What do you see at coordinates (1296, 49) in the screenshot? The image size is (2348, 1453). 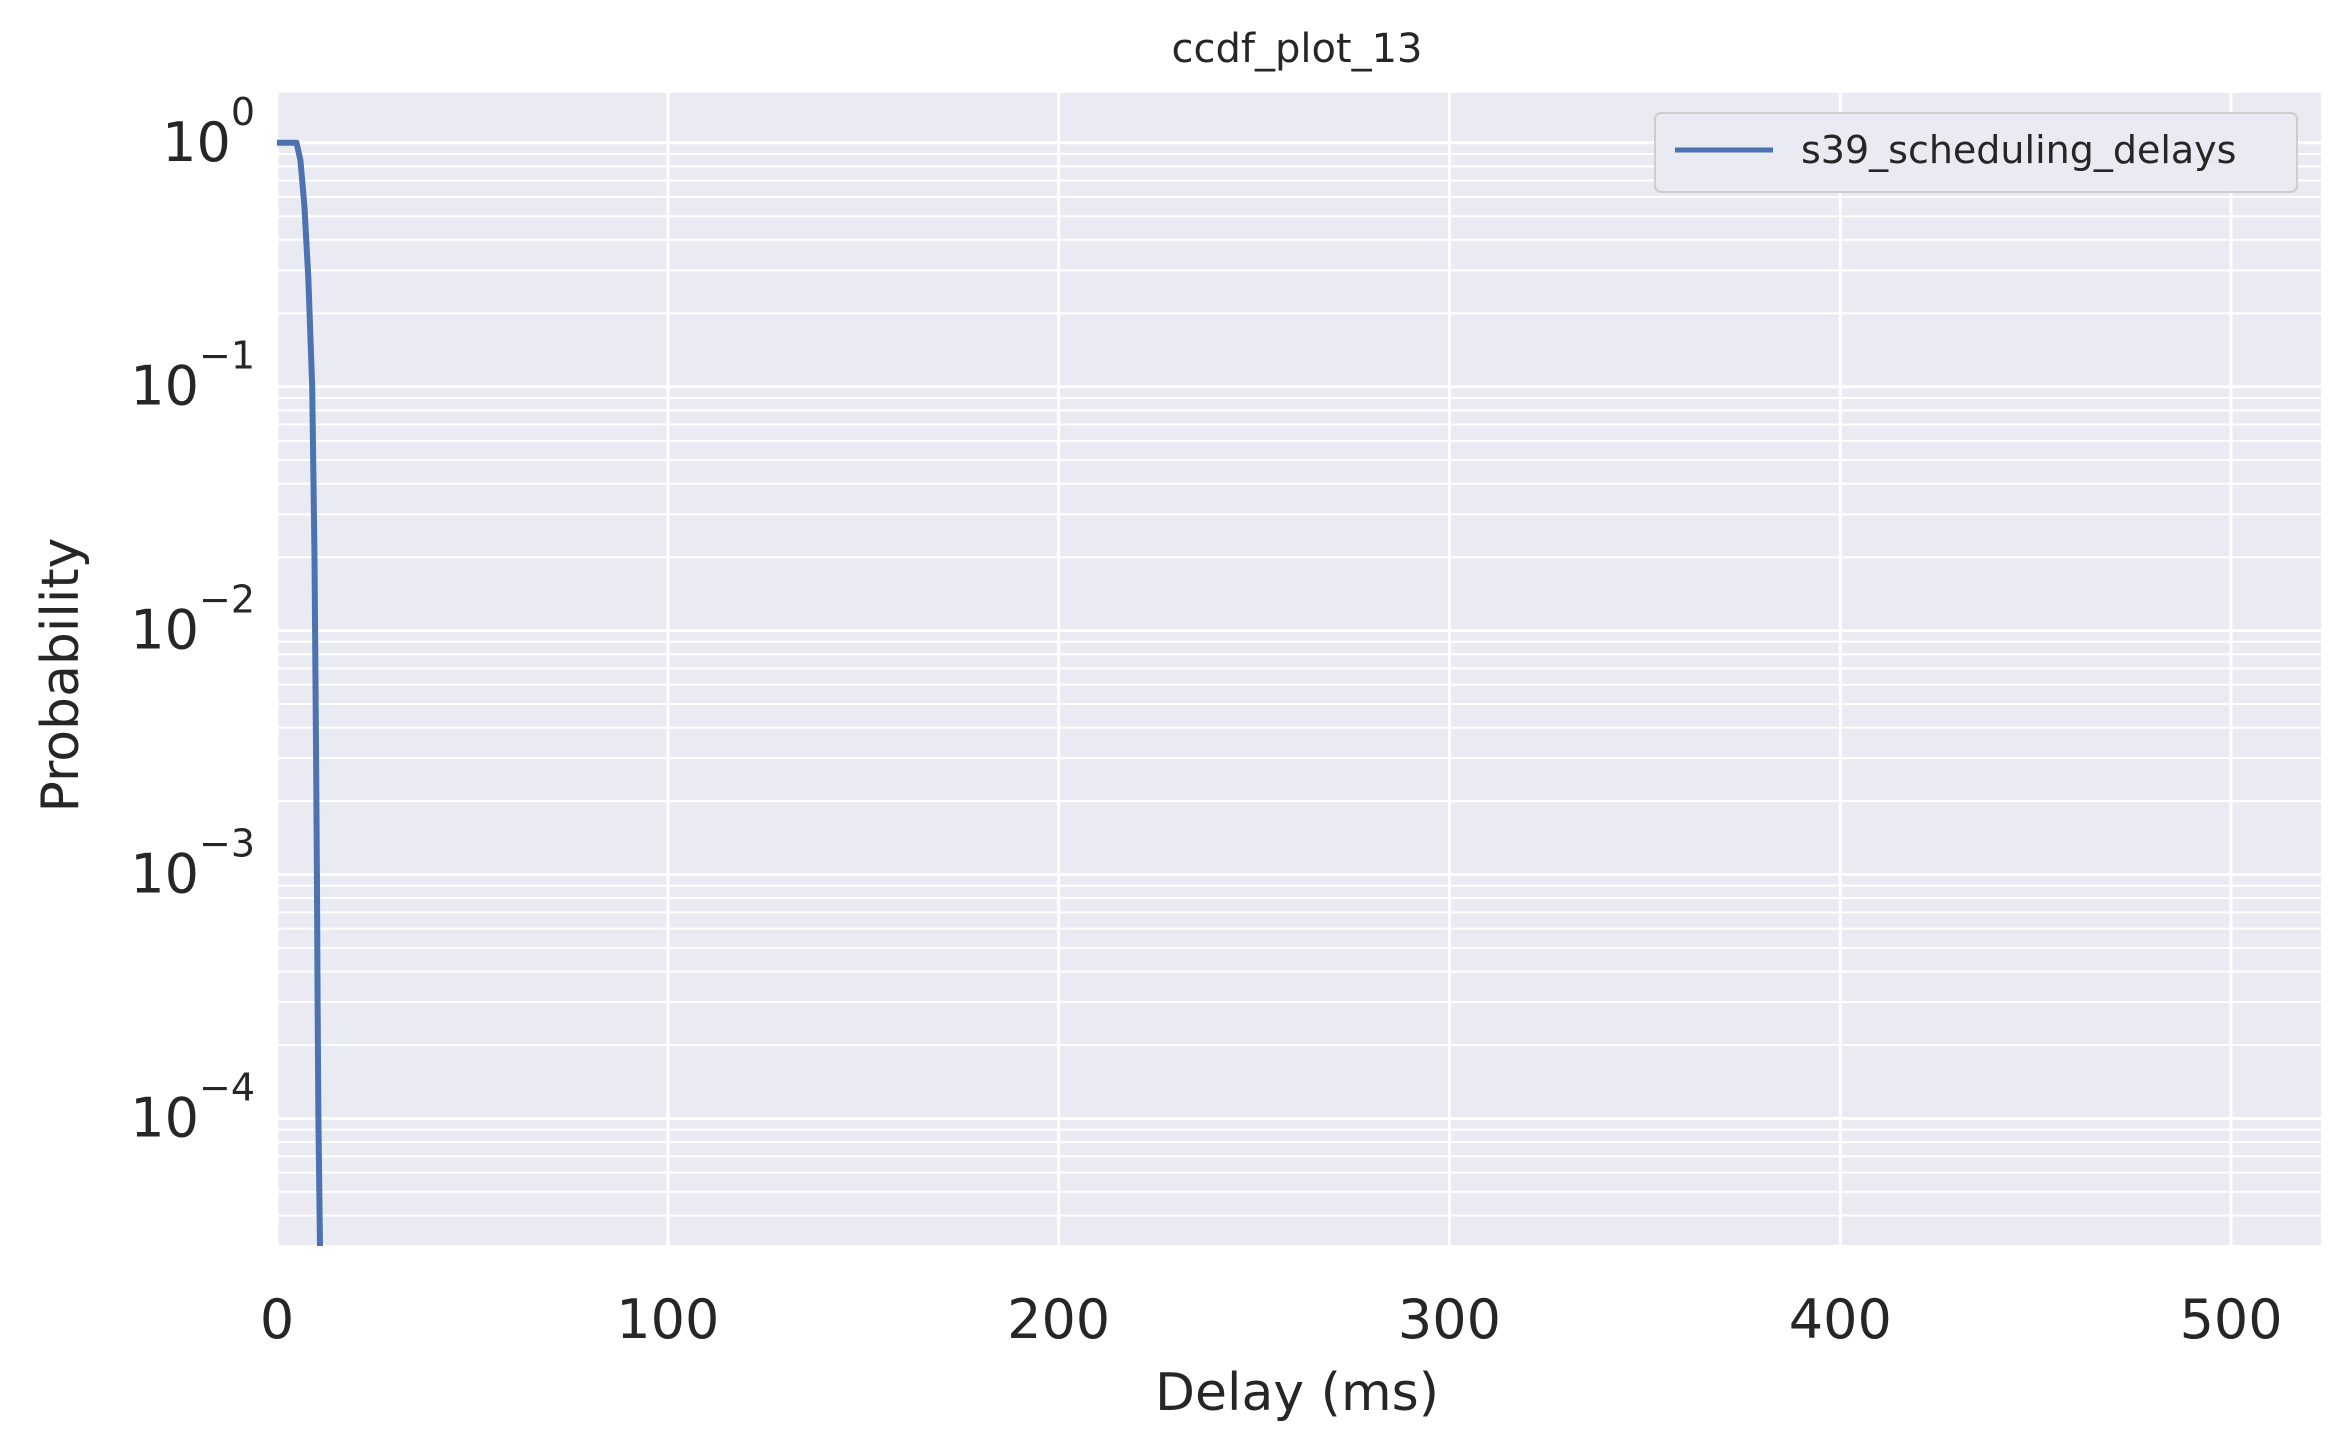 I see `chart-title: ccdf_plot_13` at bounding box center [1296, 49].